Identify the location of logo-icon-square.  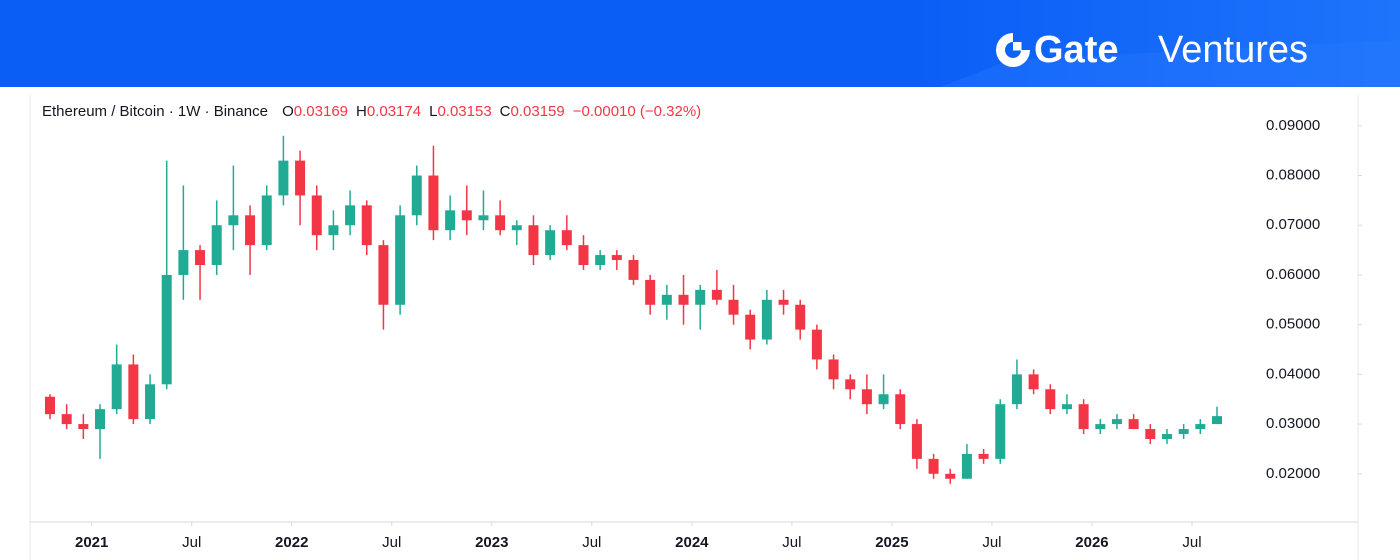
(1017, 46).